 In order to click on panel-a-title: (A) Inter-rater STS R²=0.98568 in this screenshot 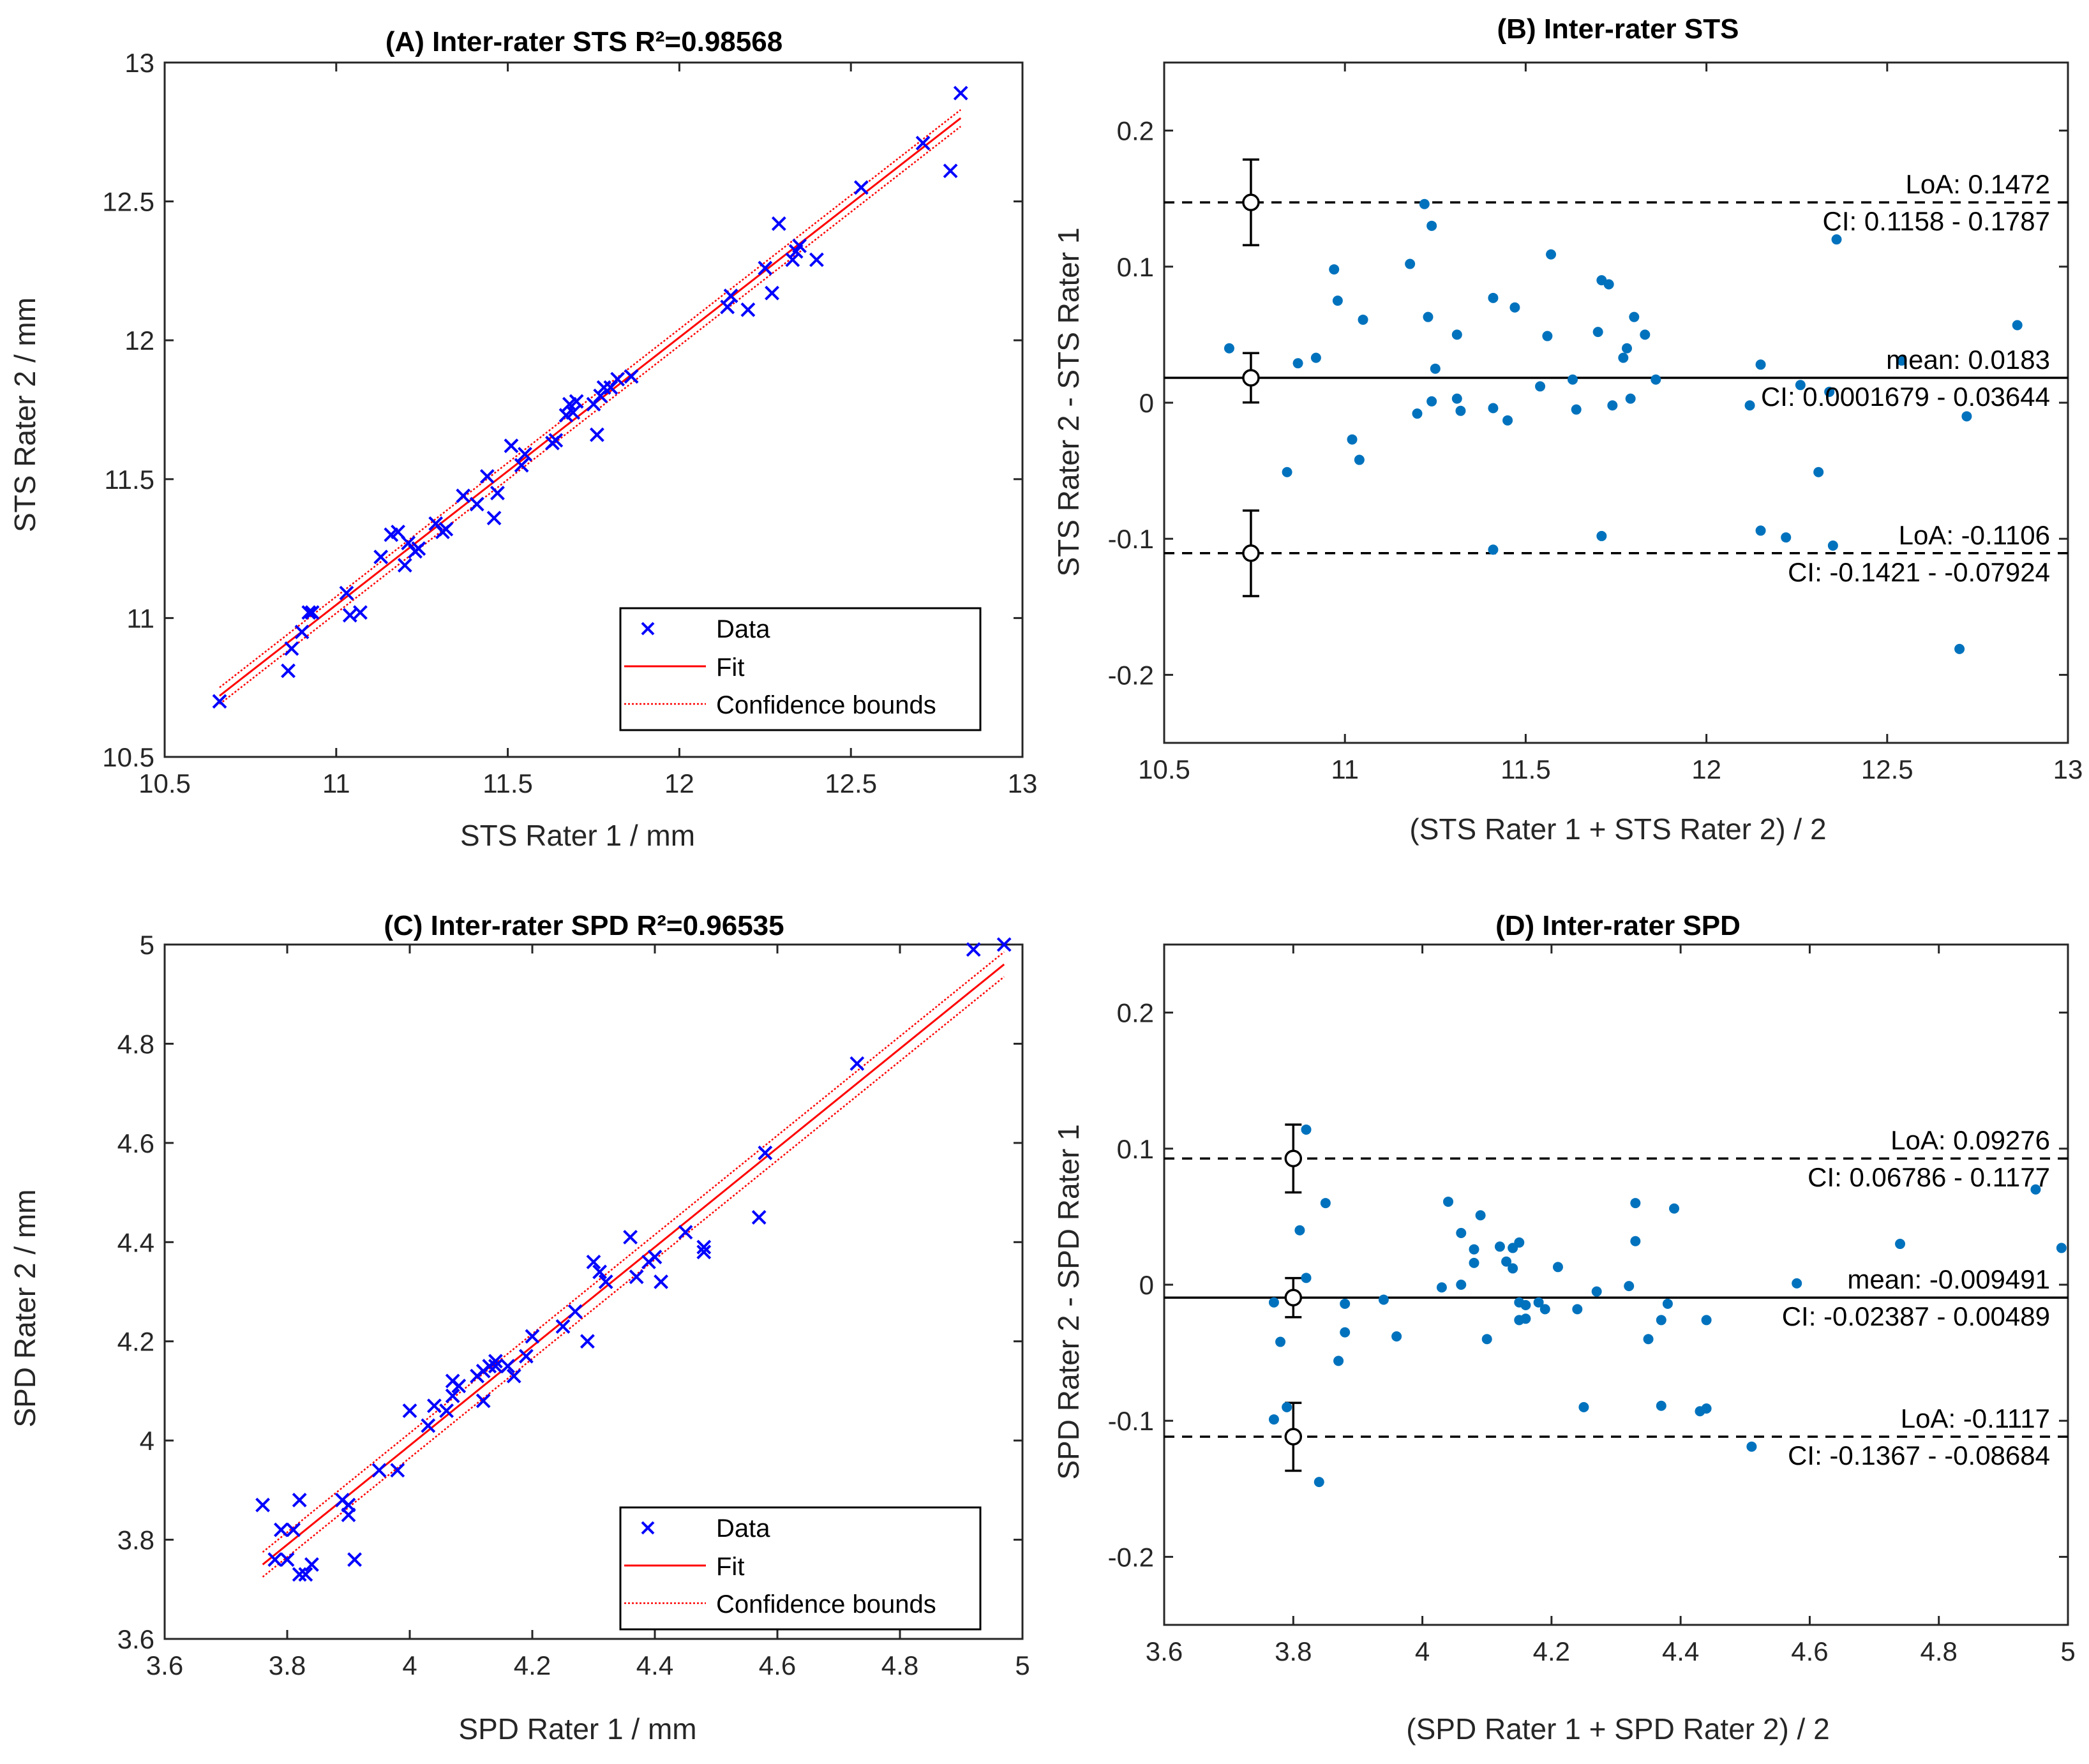, I will do `click(584, 41)`.